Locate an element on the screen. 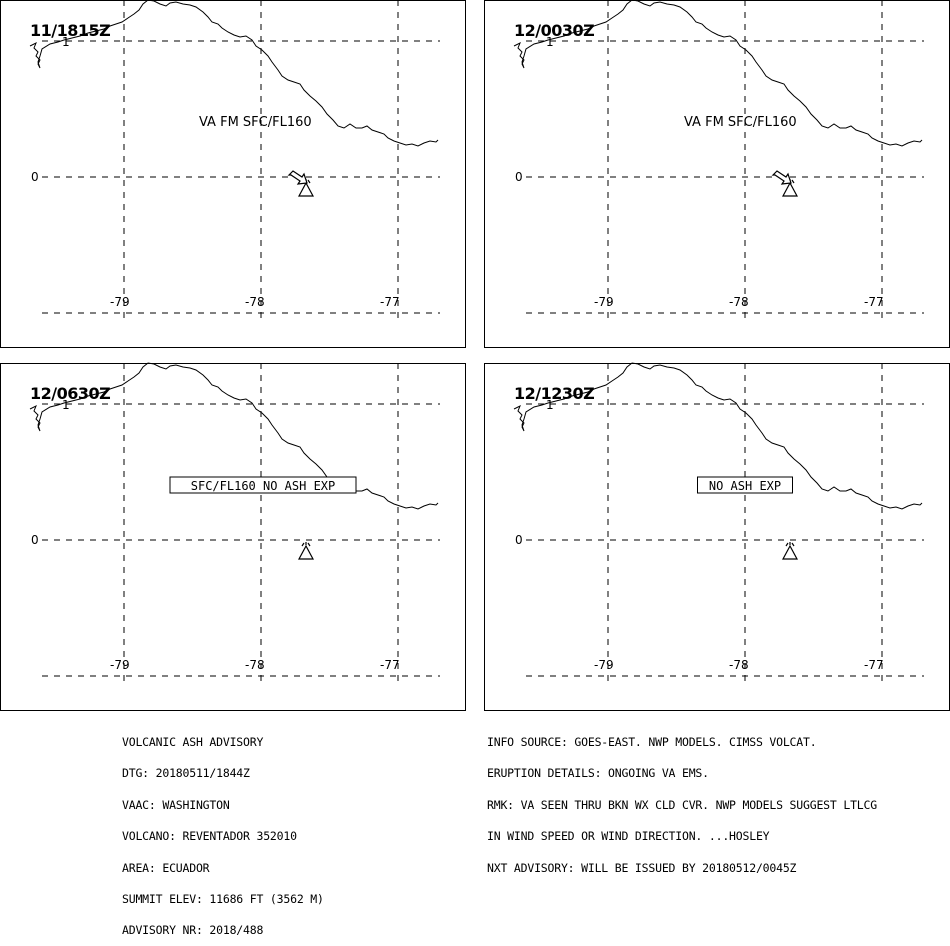 This screenshot has height=946, width=950. advisory-line: ADVISORY NR: 2018/488 is located at coordinates (193, 930).